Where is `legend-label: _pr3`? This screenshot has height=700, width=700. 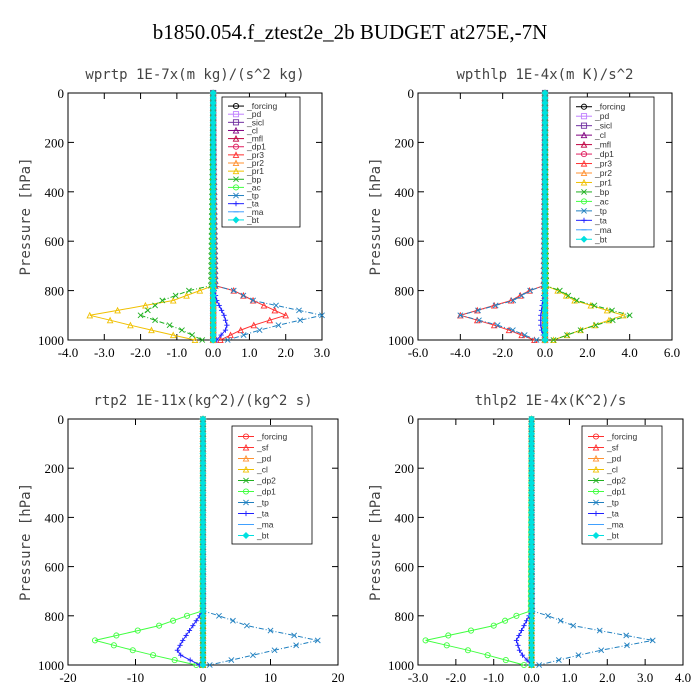
legend-label: _pr3 is located at coordinates (255, 155).